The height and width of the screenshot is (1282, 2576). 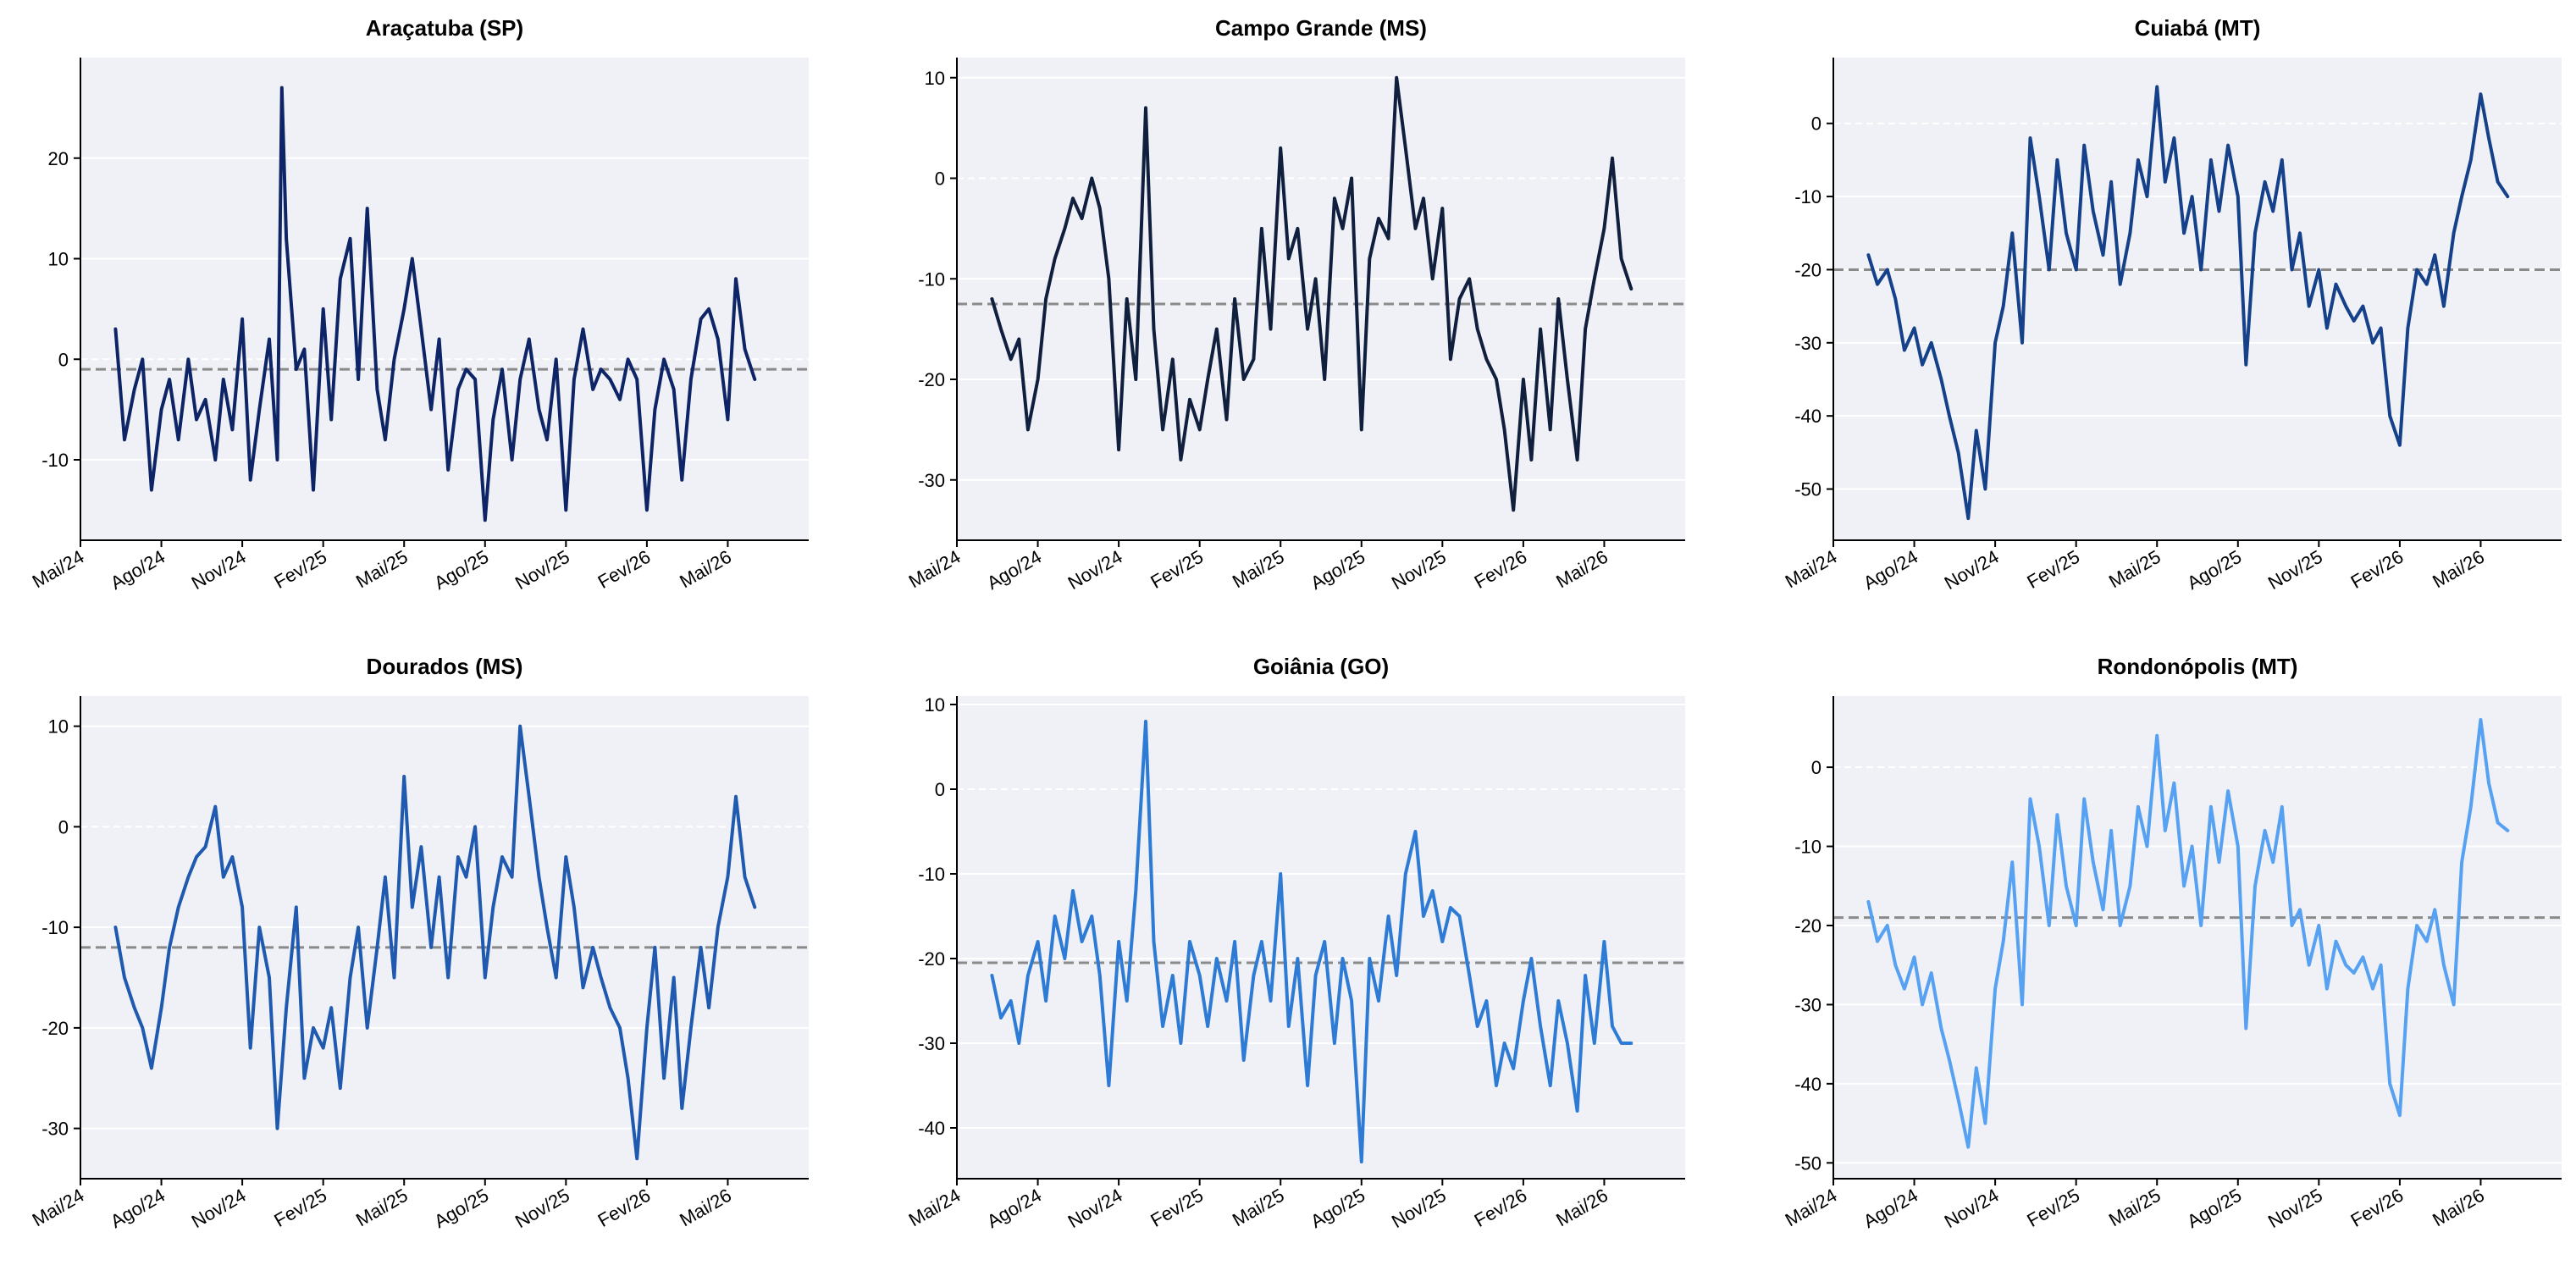 What do you see at coordinates (1321, 666) in the screenshot?
I see `chart-title: Goiânia (GO)` at bounding box center [1321, 666].